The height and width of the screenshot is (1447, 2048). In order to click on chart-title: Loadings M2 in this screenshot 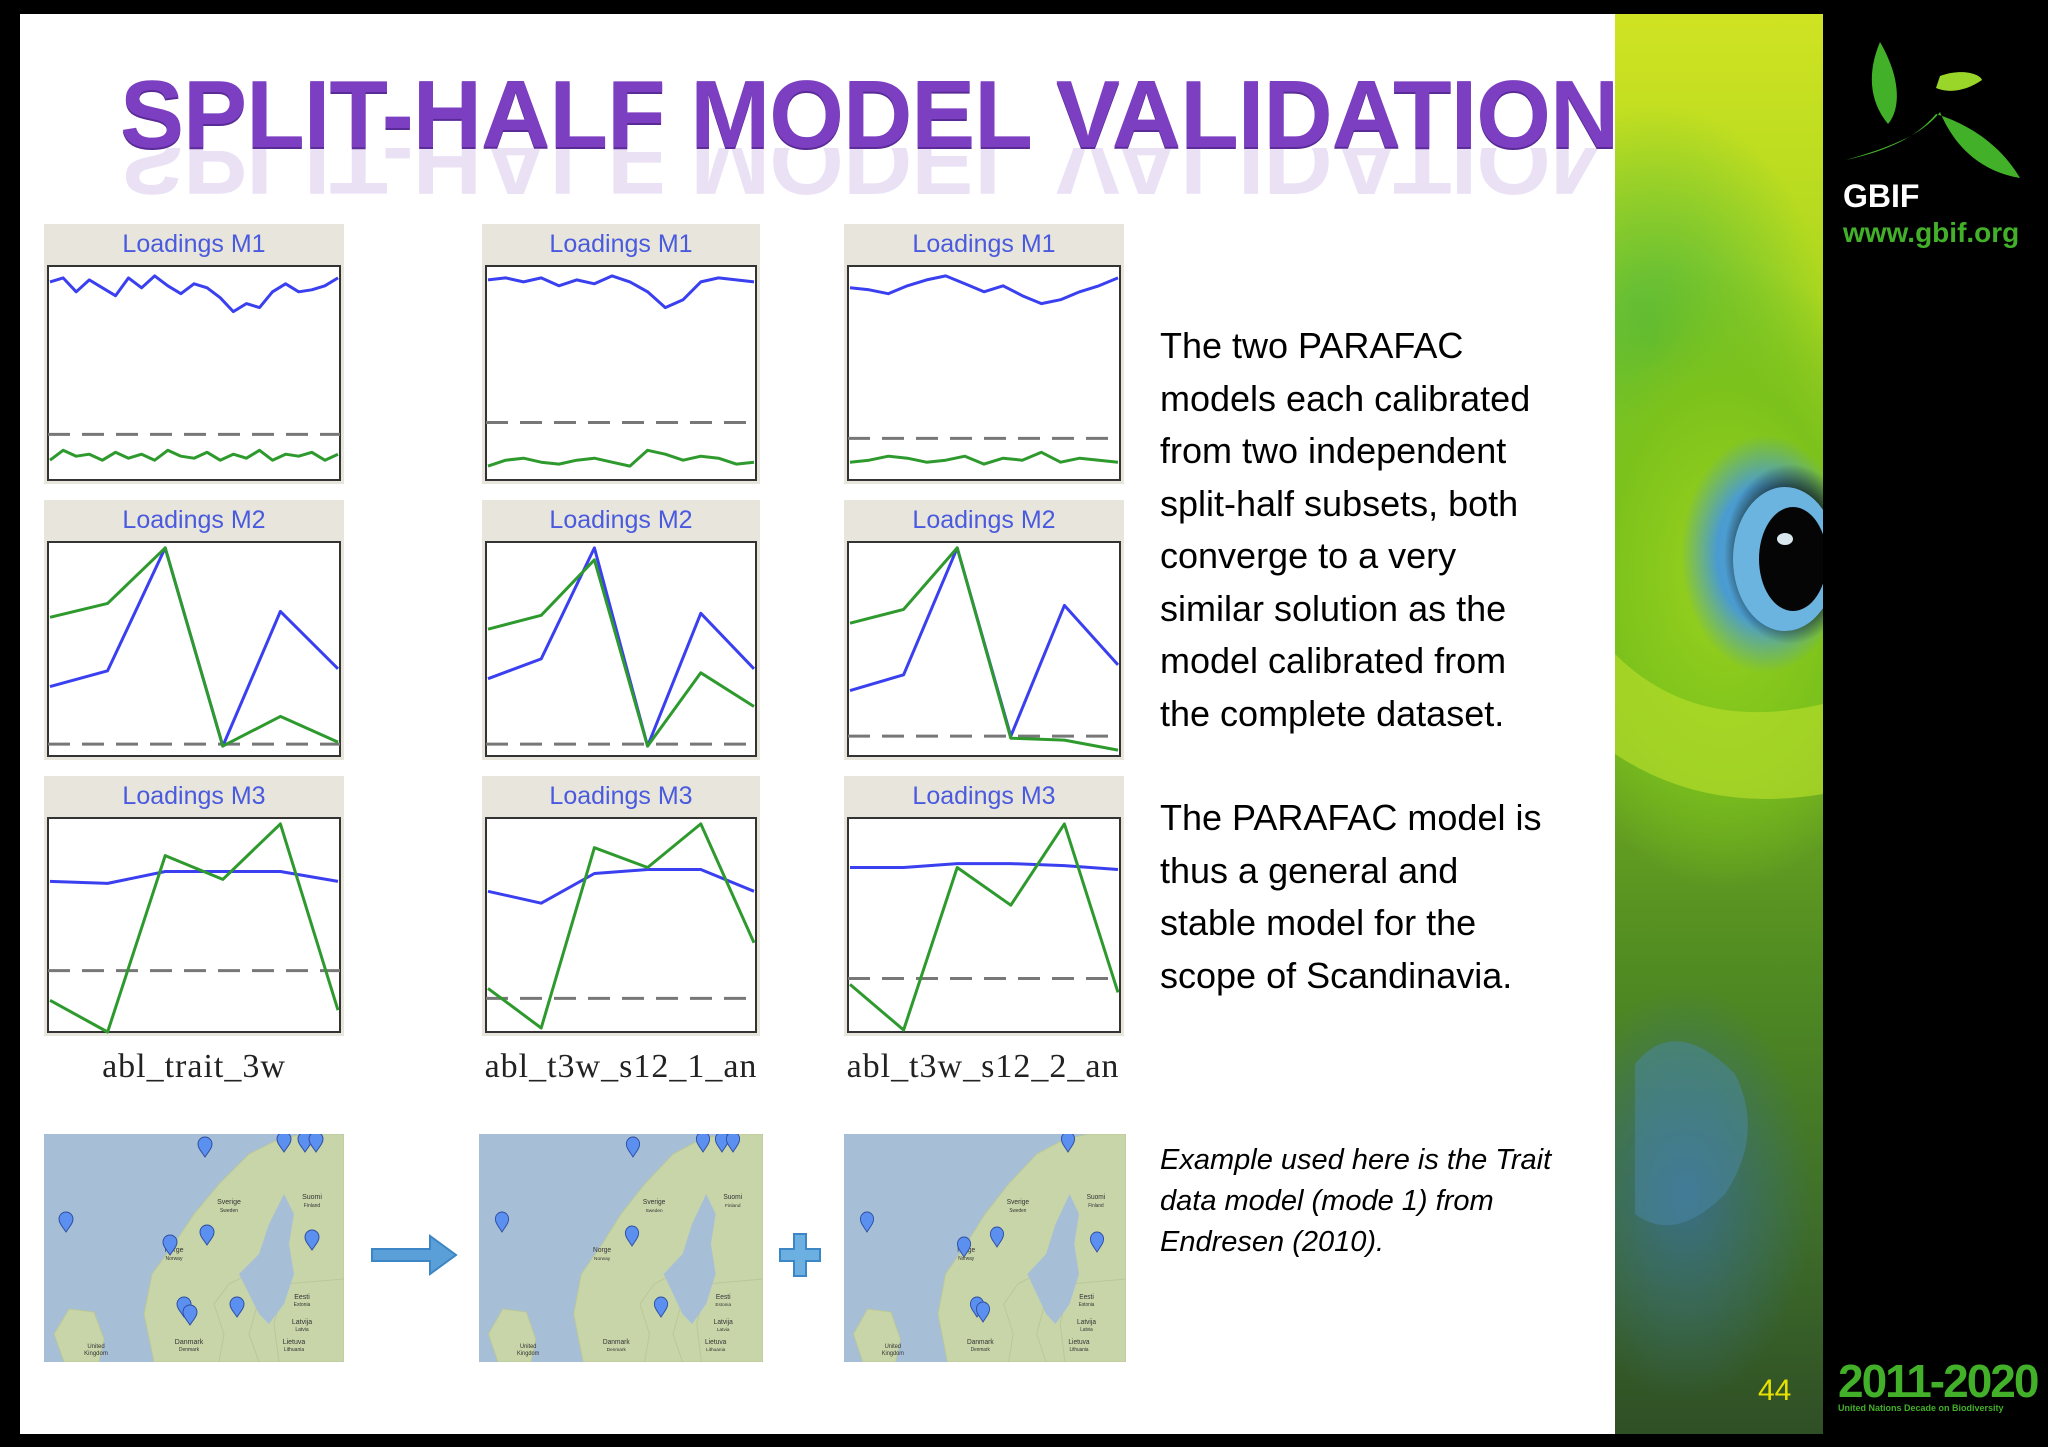, I will do `click(983, 520)`.